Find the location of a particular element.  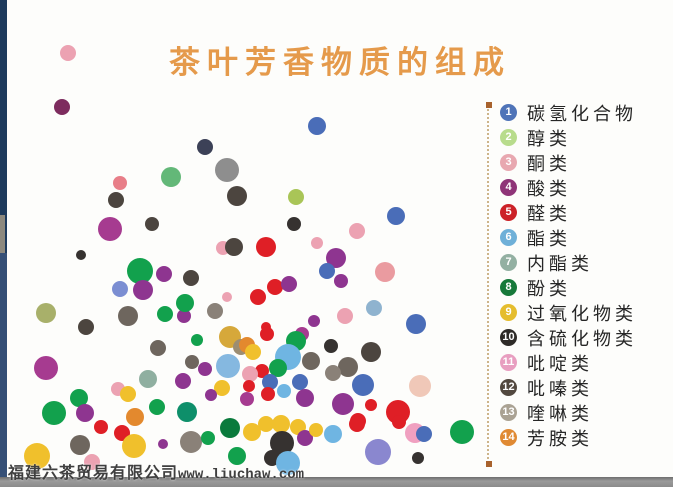

legend-number-badge: 8 is located at coordinates (508, 287).